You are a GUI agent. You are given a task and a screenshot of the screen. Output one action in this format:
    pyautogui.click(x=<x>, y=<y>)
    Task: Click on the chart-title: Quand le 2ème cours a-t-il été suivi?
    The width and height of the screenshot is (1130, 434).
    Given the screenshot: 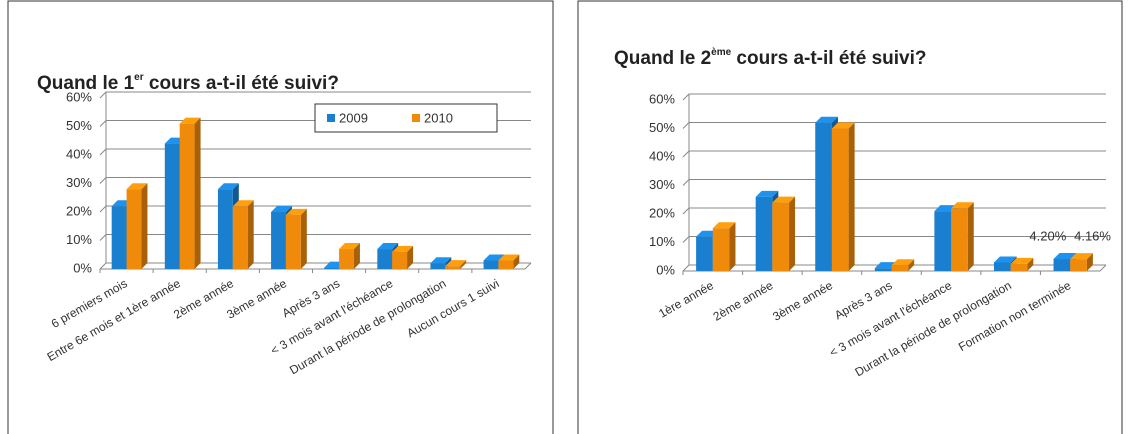 What is the action you would take?
    pyautogui.click(x=770, y=58)
    